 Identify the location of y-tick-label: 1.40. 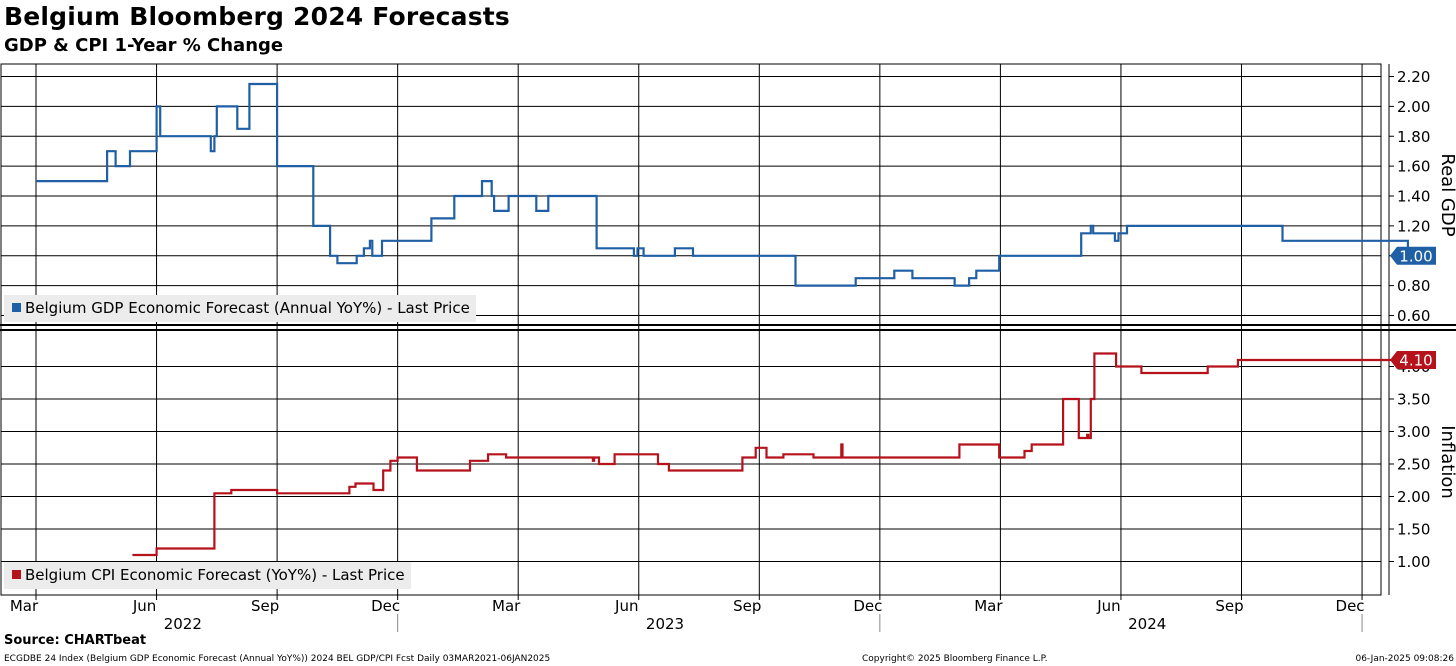
(1413, 197).